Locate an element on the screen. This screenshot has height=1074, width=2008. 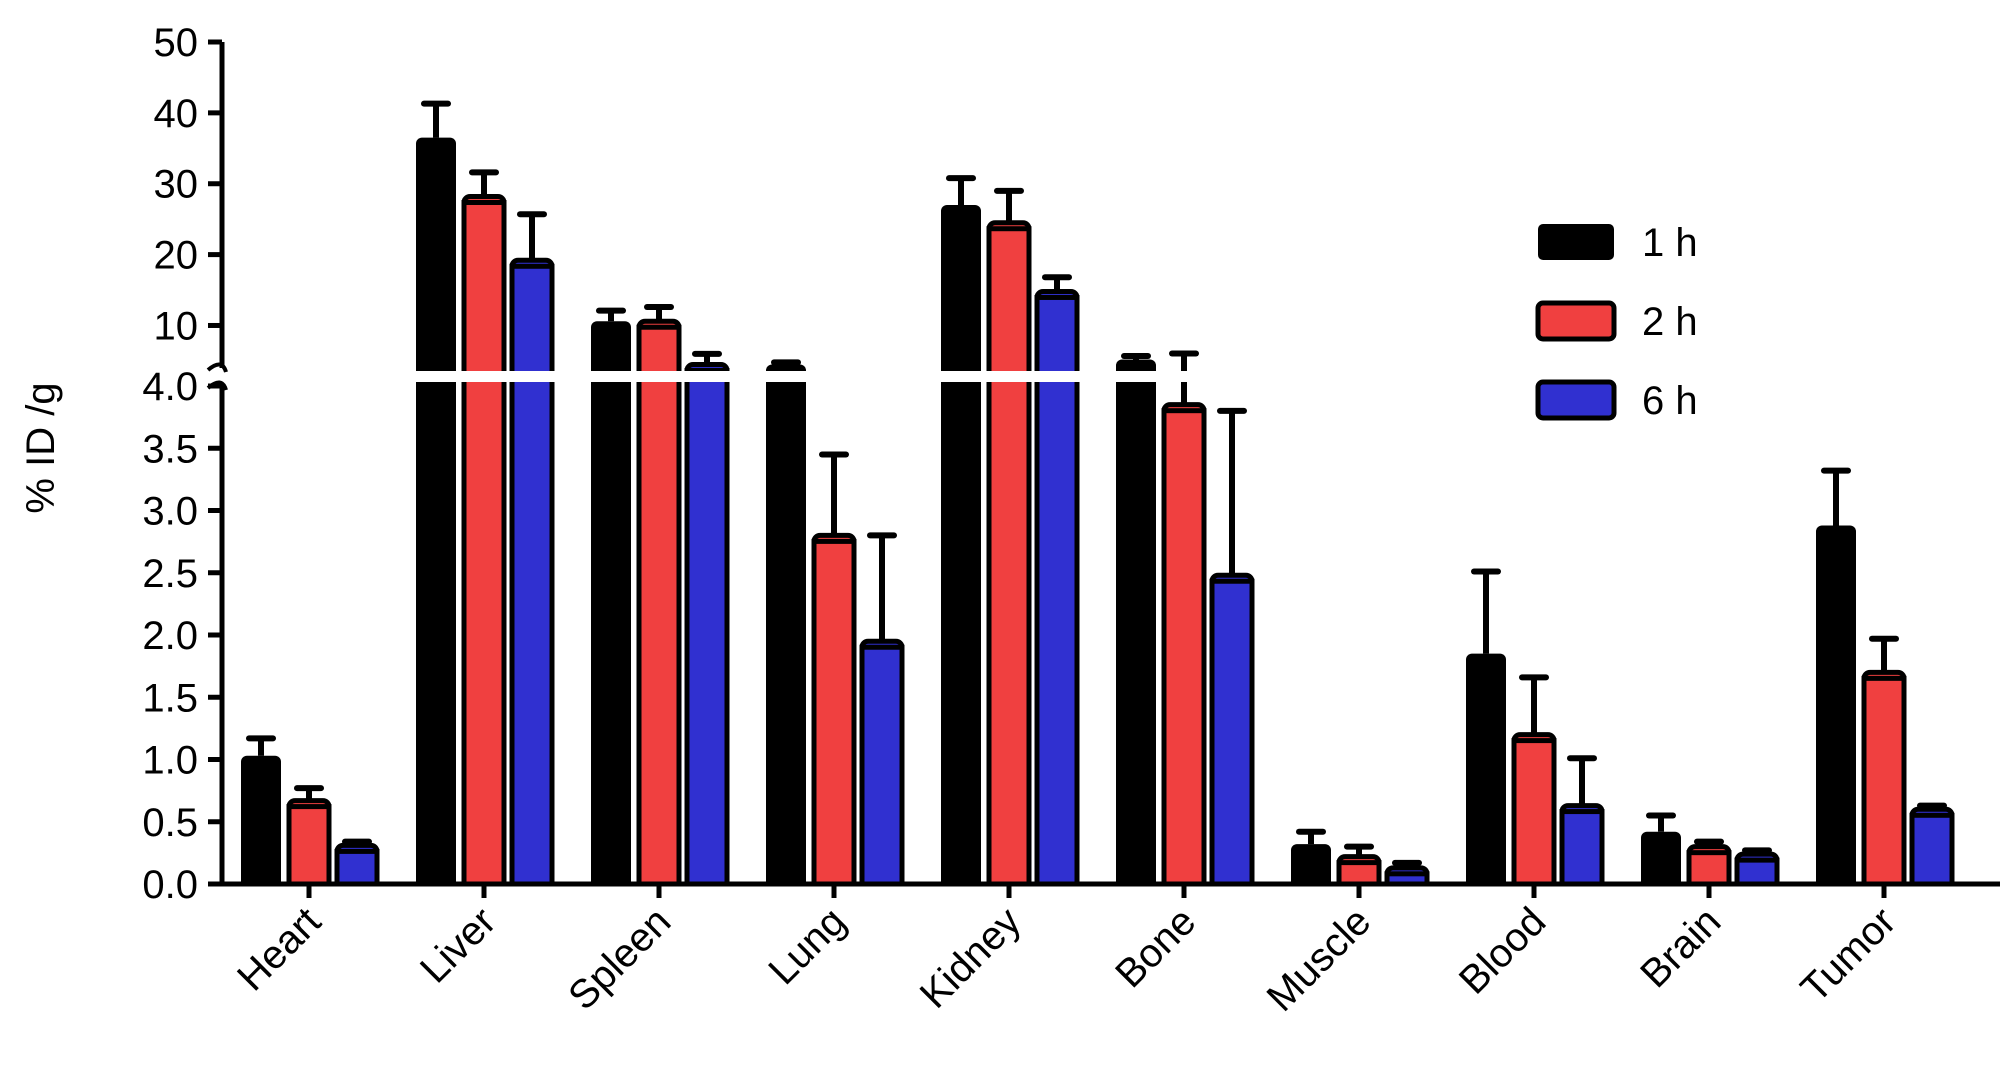
y-tick-label: 2.0 is located at coordinates (170, 636).